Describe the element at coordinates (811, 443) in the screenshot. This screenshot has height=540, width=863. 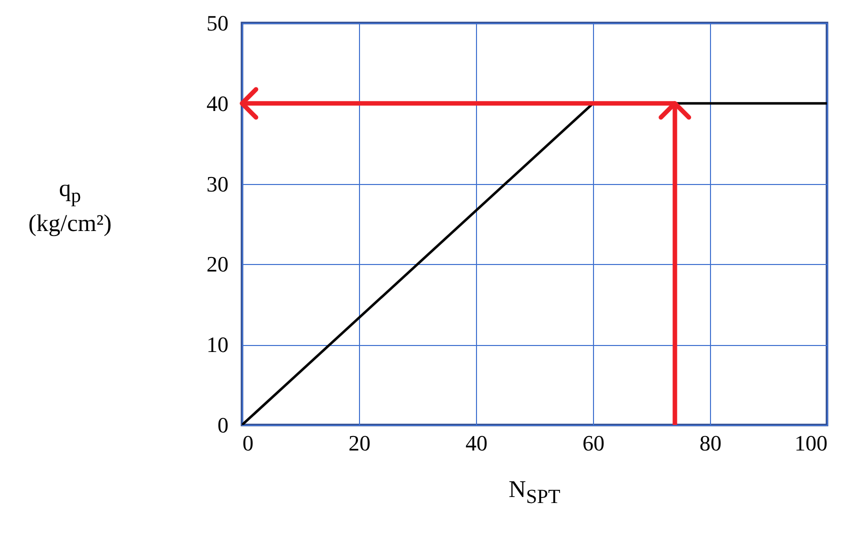
I see `x-tick-label: 100` at that location.